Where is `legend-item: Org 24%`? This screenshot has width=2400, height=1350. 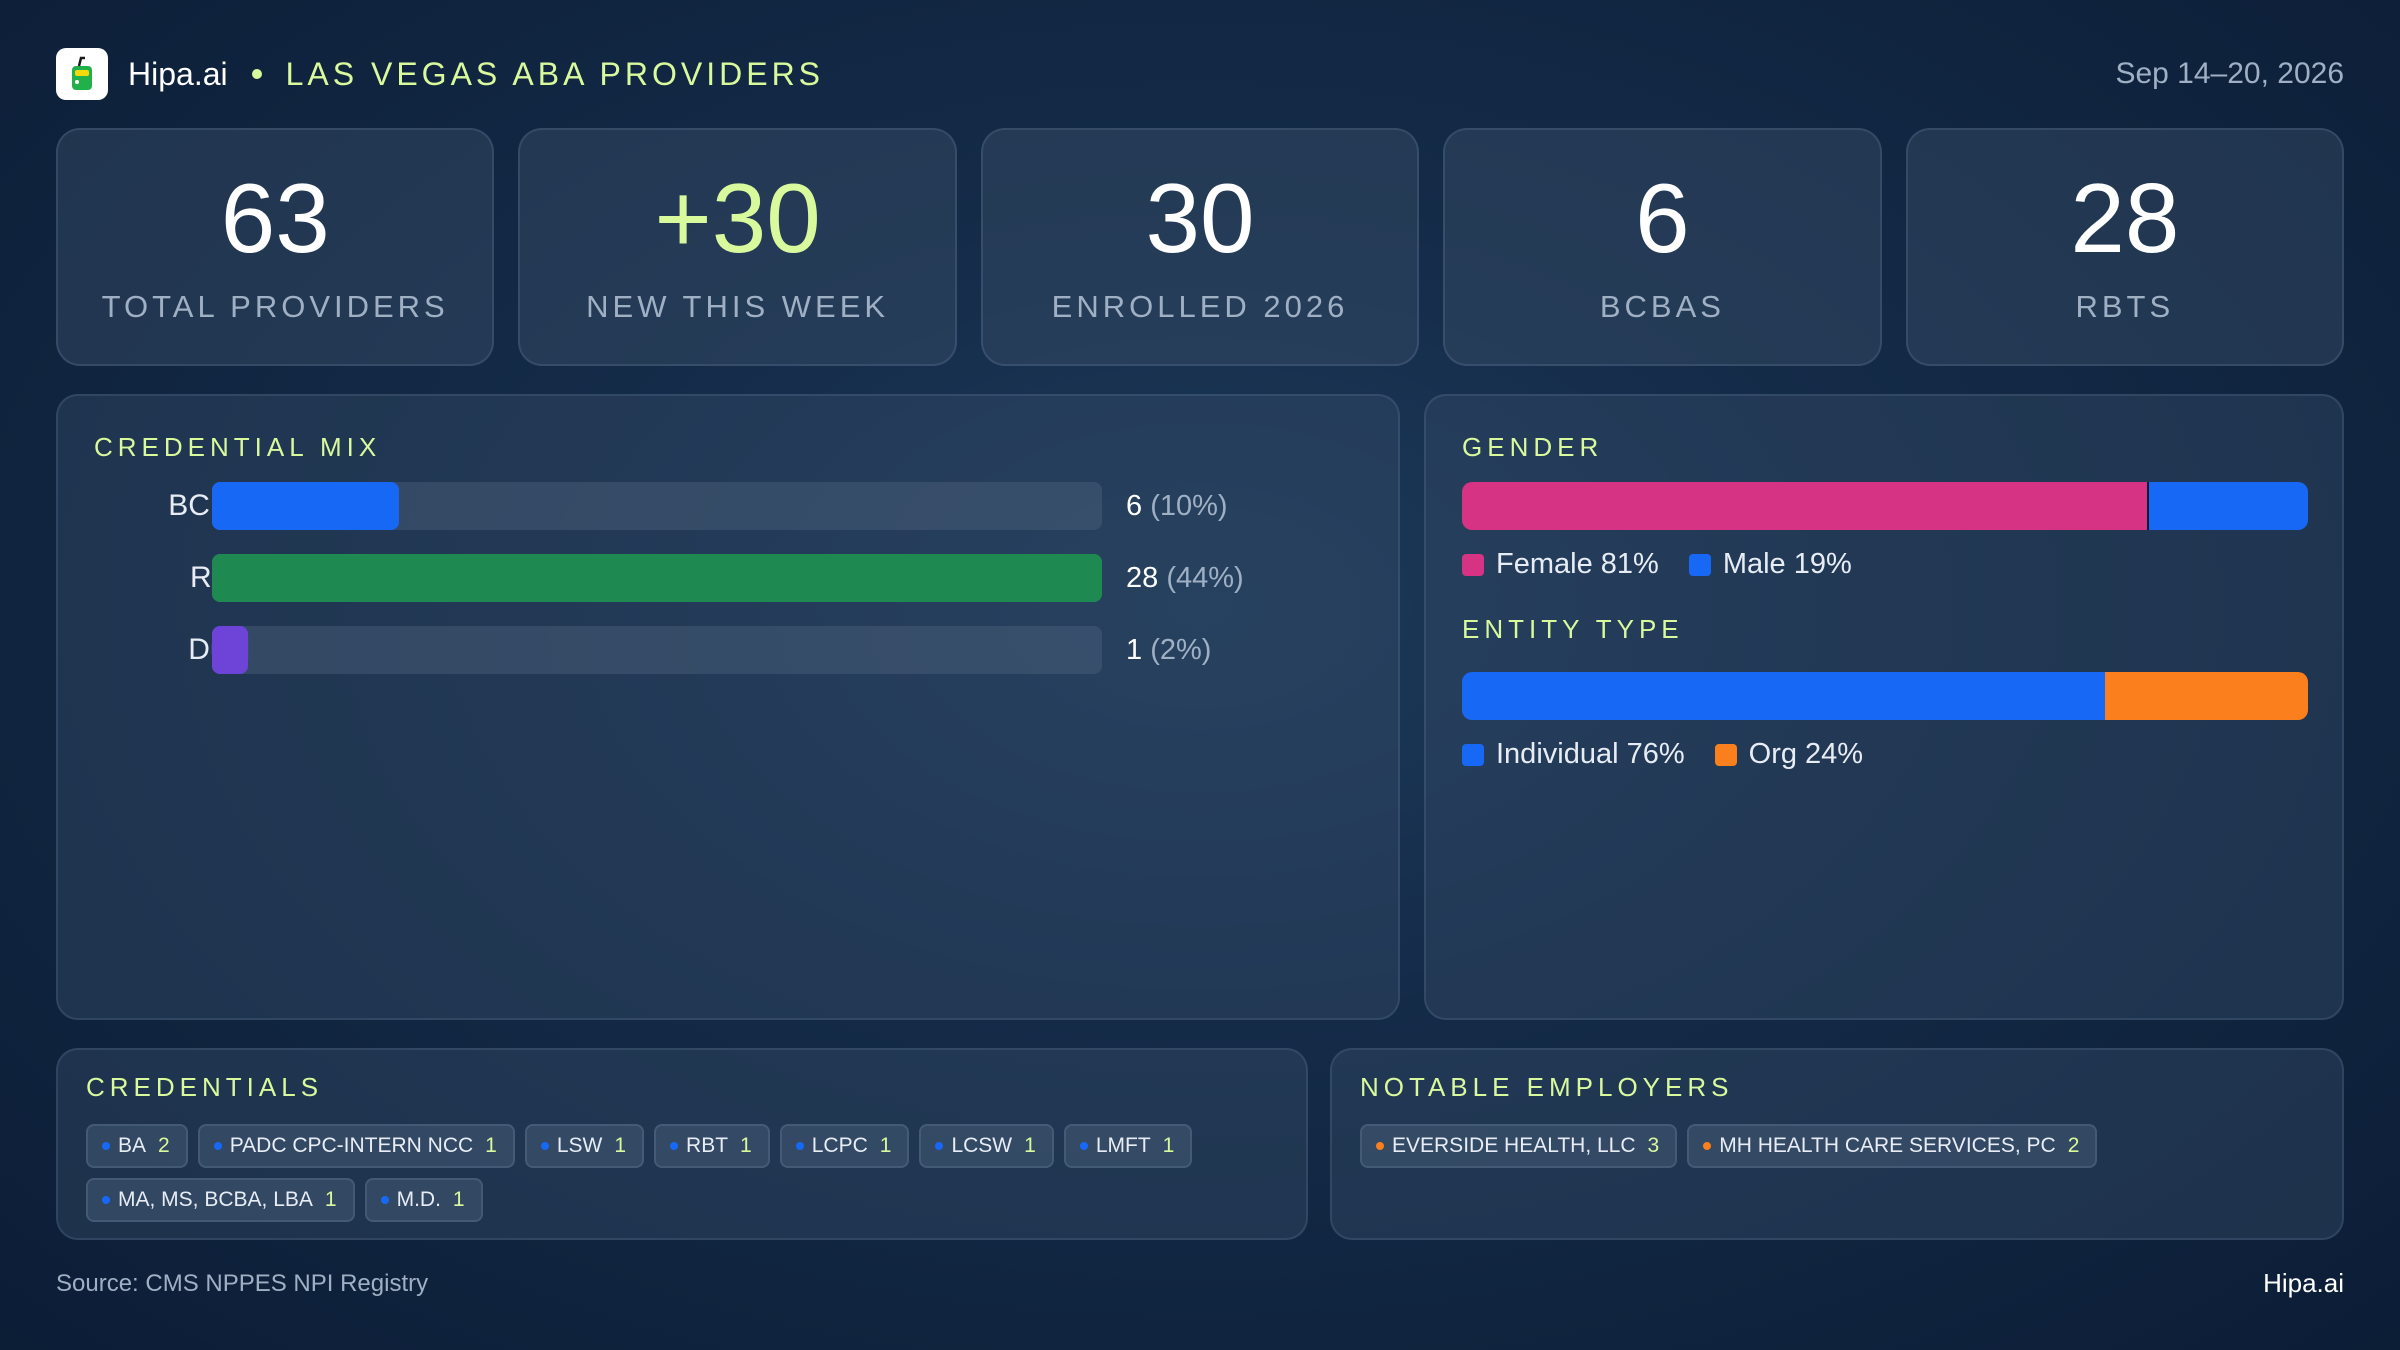
legend-item: Org 24% is located at coordinates (1789, 754).